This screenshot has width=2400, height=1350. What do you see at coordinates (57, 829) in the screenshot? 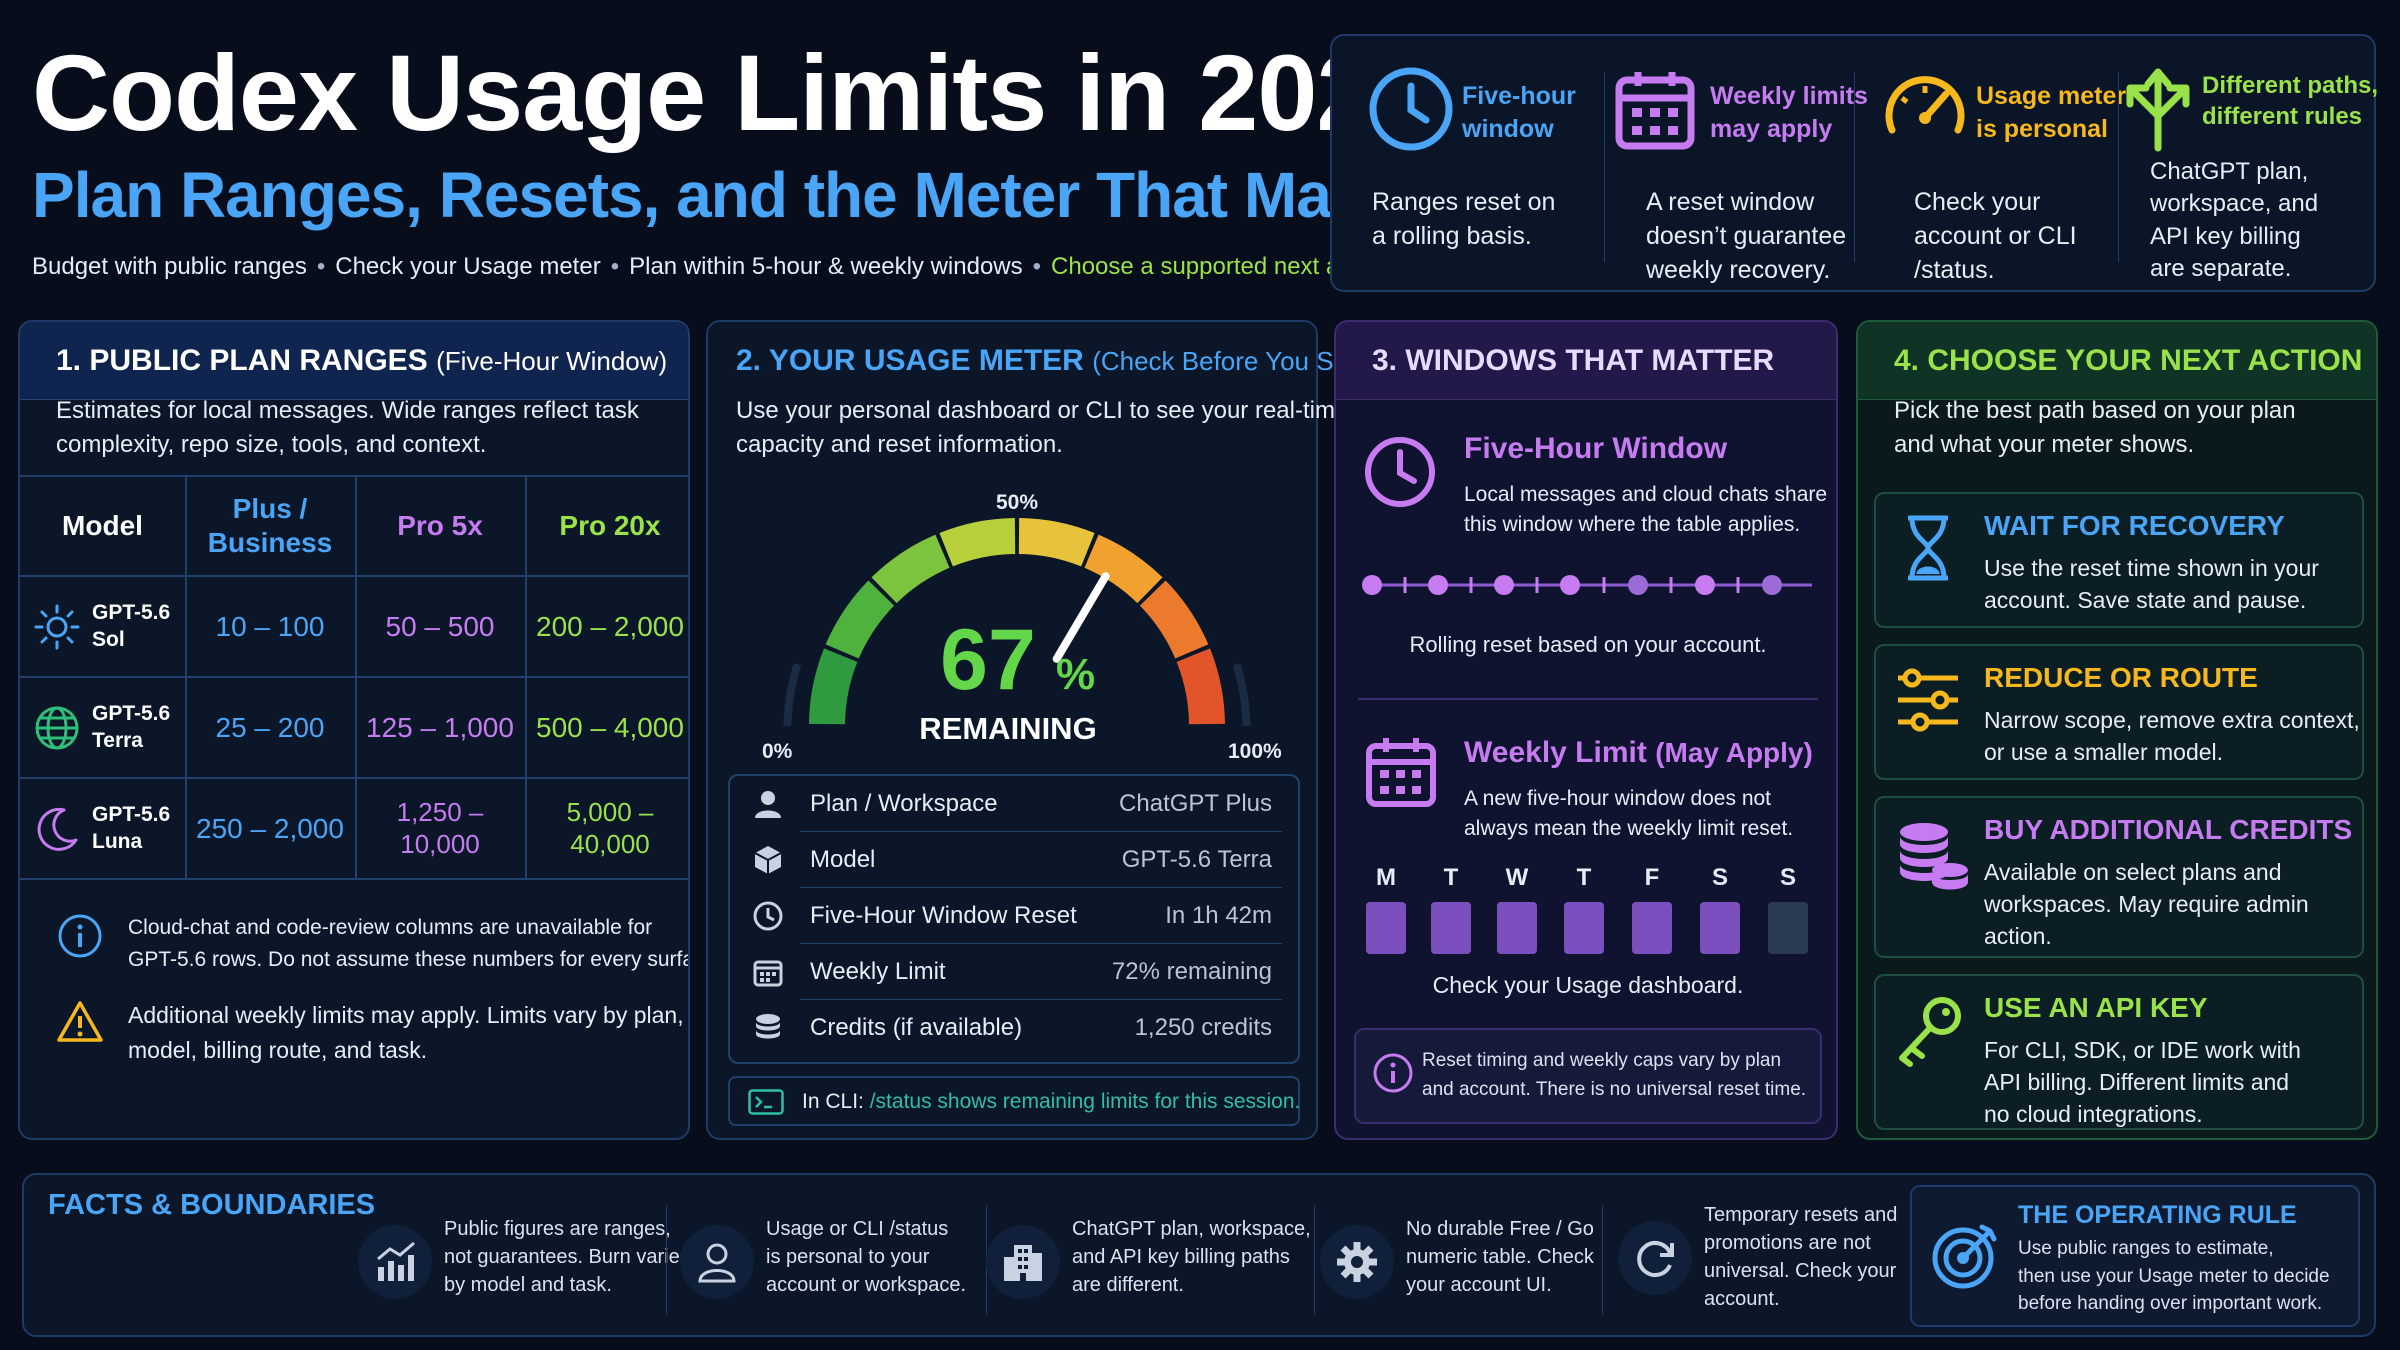
I see `moon-icon` at bounding box center [57, 829].